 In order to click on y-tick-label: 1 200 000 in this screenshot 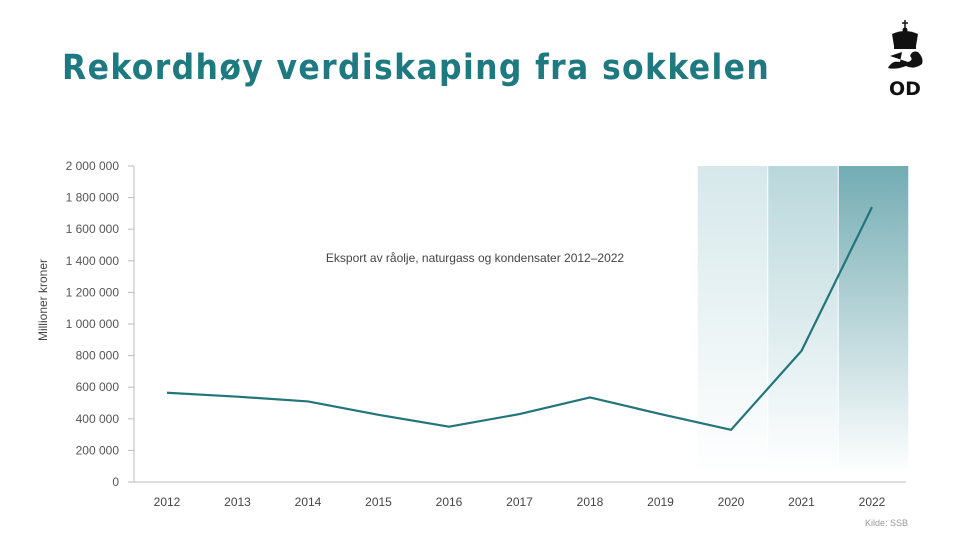, I will do `click(93, 292)`.